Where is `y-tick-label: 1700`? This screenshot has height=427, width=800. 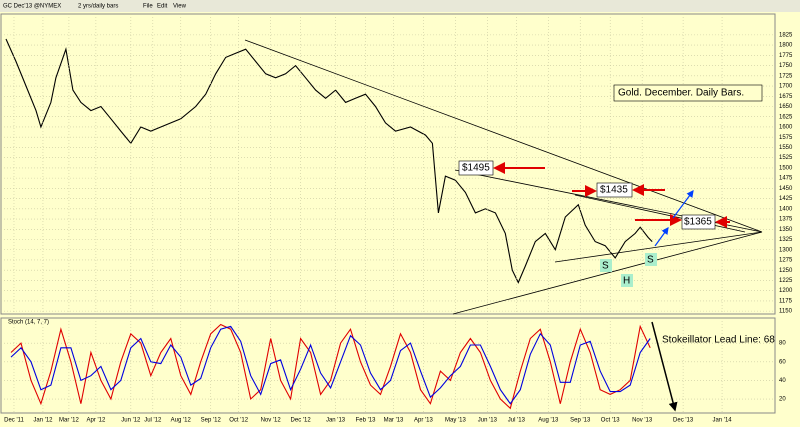
y-tick-label: 1700 is located at coordinates (786, 87).